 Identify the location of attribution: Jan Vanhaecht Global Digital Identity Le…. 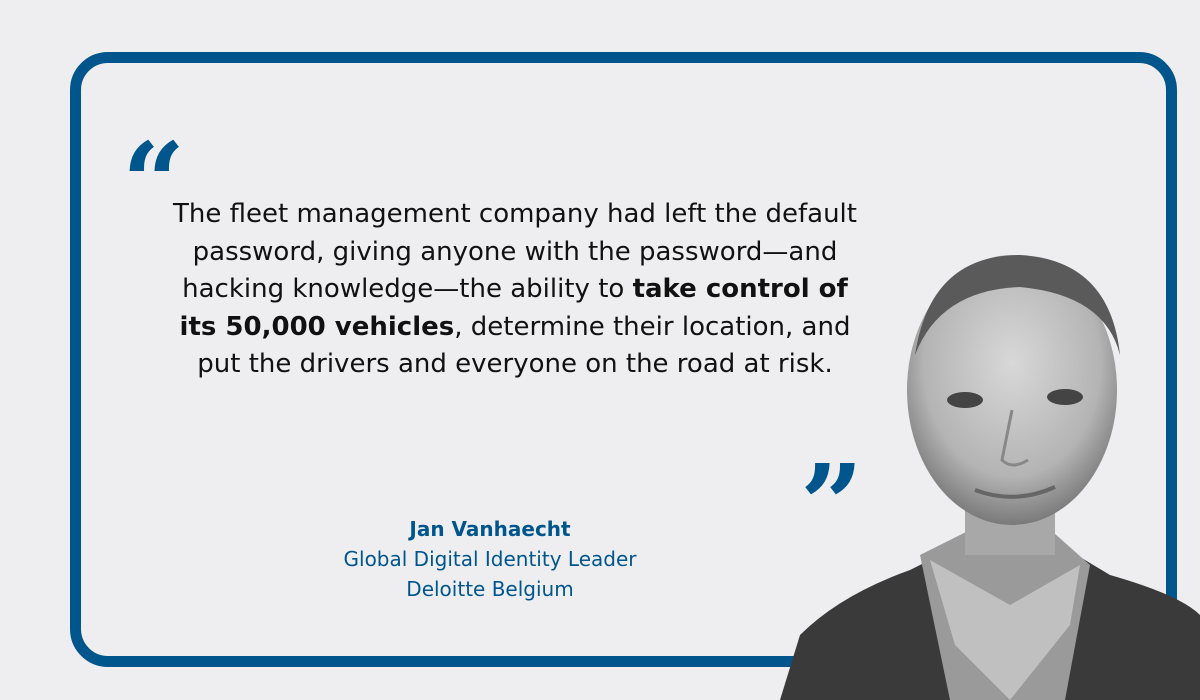
(490, 559).